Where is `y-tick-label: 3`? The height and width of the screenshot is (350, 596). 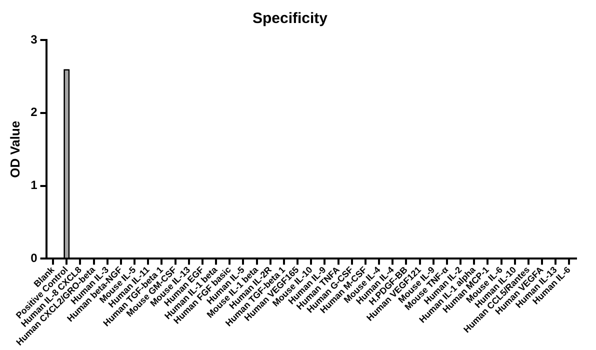
y-tick-label: 3 is located at coordinates (34, 39).